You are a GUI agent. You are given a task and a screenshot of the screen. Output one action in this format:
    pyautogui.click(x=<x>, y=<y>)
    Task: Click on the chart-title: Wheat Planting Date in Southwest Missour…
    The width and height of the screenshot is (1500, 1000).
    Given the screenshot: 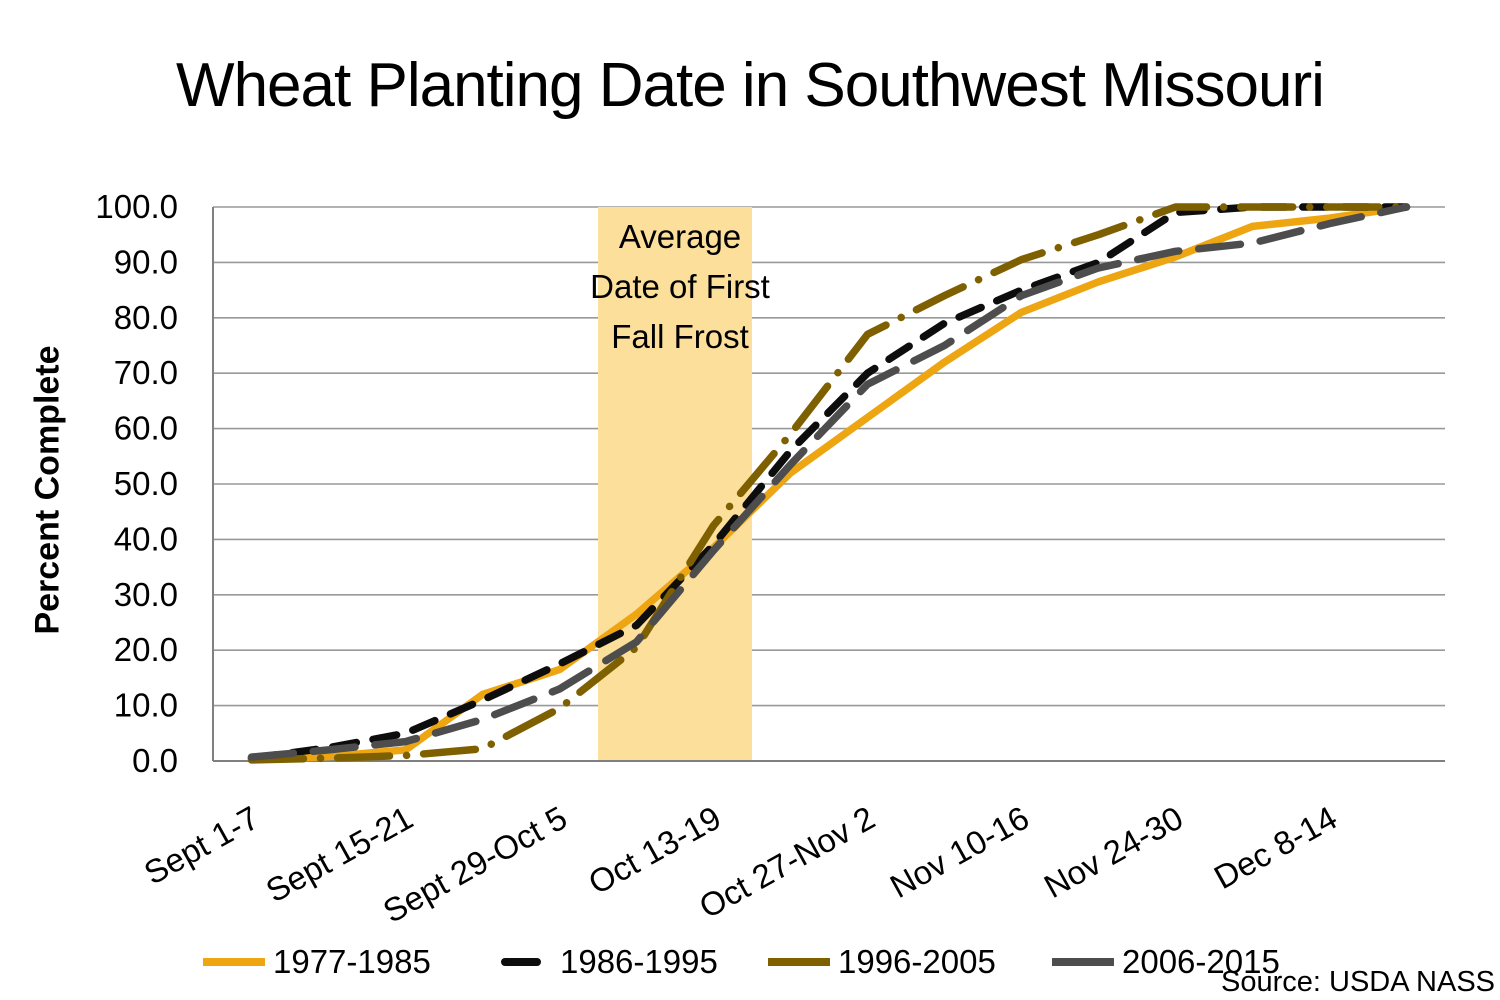 What is the action you would take?
    pyautogui.click(x=750, y=85)
    